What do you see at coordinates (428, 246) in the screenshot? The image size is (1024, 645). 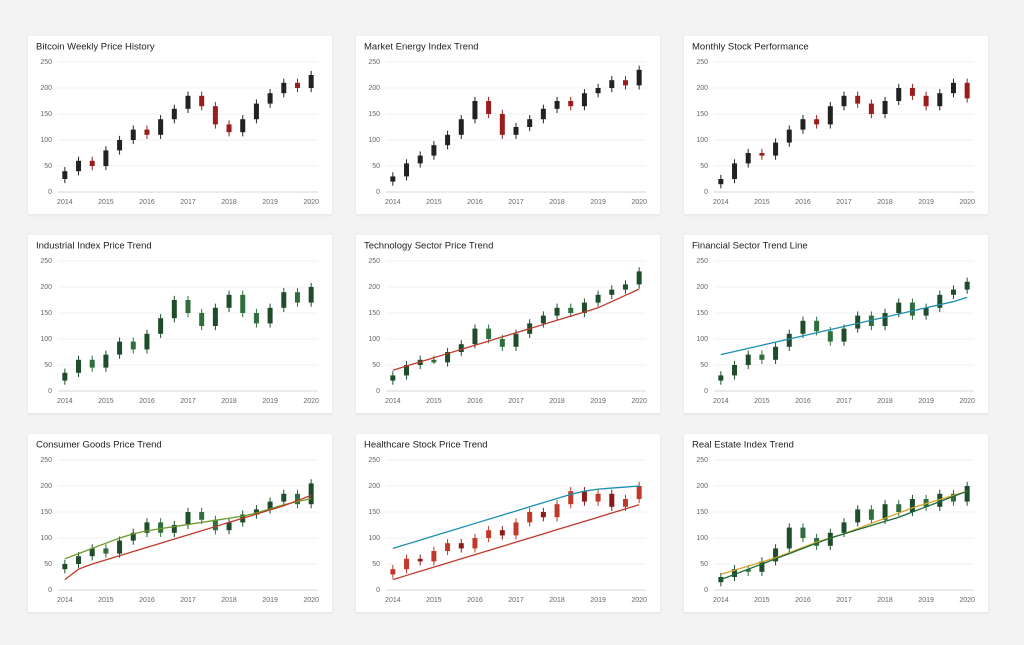 I see `chart-title: Technology Sector Price Trend` at bounding box center [428, 246].